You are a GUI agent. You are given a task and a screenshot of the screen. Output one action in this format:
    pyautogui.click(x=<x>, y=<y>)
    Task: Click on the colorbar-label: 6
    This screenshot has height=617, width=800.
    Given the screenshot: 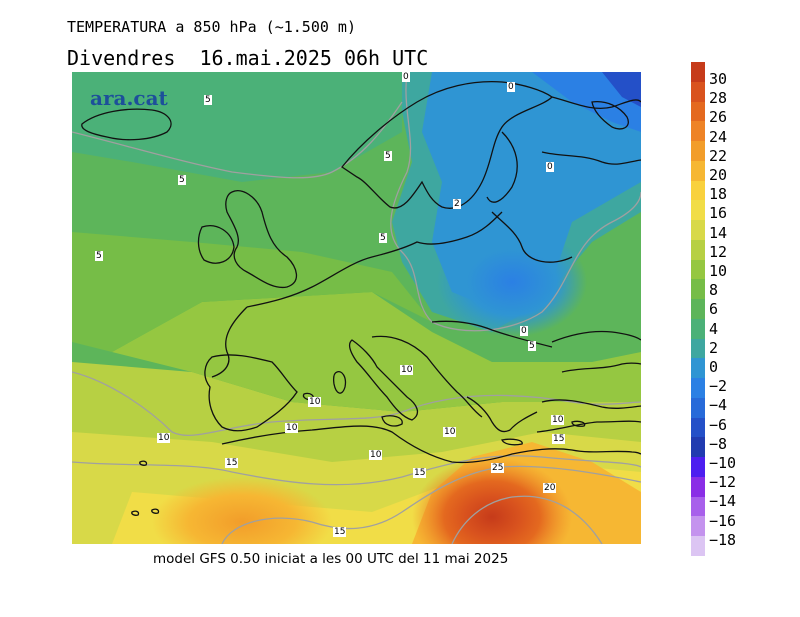 What is the action you would take?
    pyautogui.click(x=714, y=309)
    